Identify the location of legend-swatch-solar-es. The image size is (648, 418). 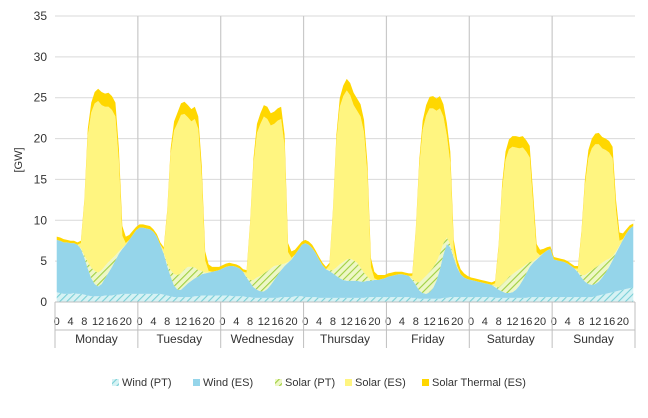
(348, 382).